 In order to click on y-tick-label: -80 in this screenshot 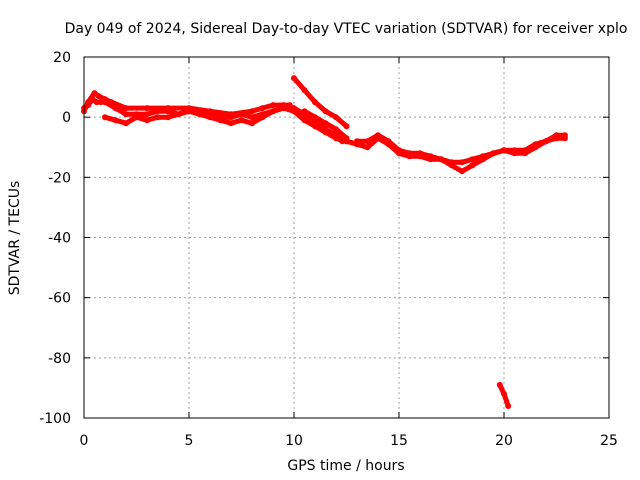, I will do `click(59, 359)`.